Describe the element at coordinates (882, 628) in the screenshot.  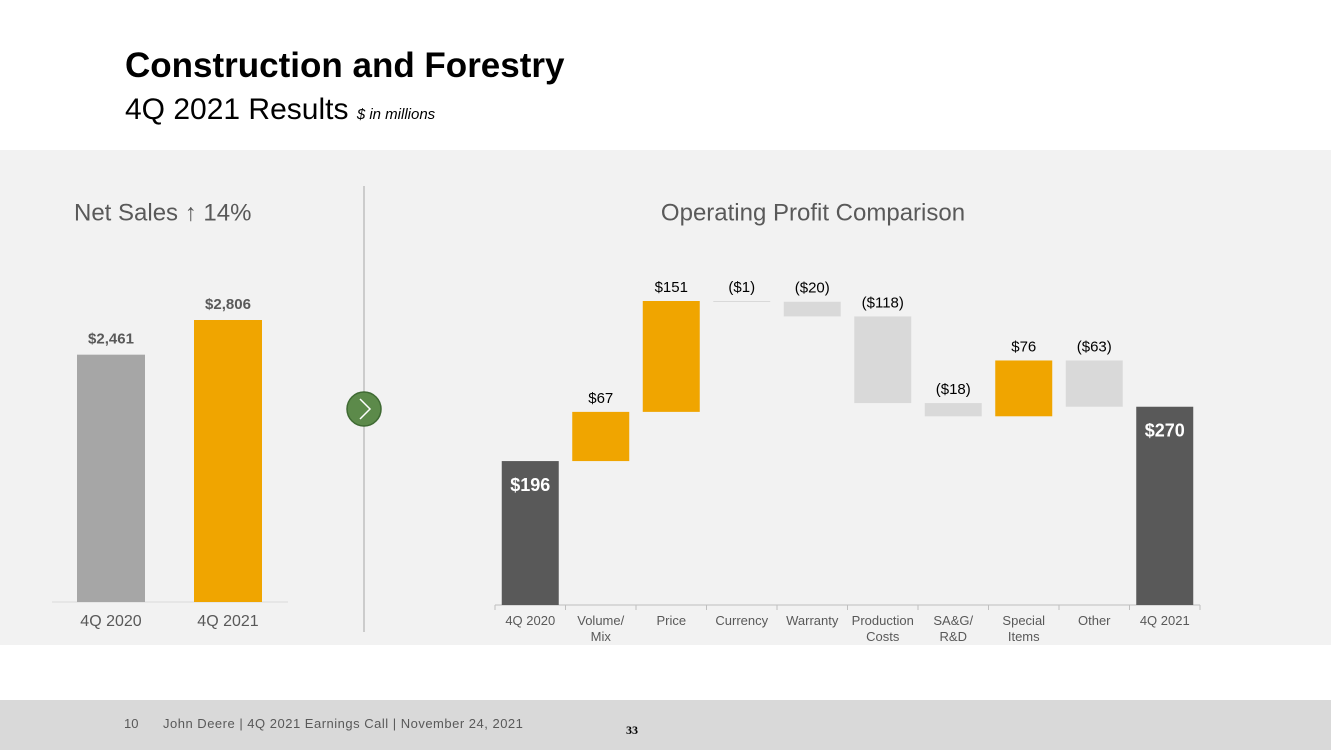
I see `x-tick-label: Production Costs` at that location.